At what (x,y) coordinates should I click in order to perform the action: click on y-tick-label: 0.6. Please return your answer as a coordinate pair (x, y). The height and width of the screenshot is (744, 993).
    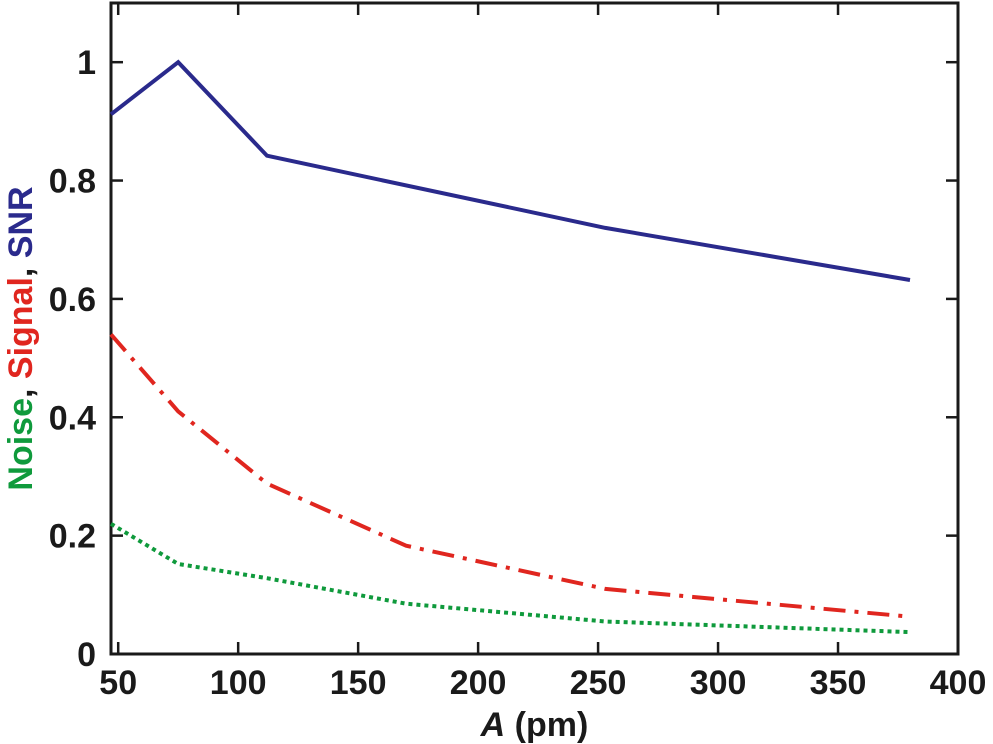
    Looking at the image, I should click on (72, 300).